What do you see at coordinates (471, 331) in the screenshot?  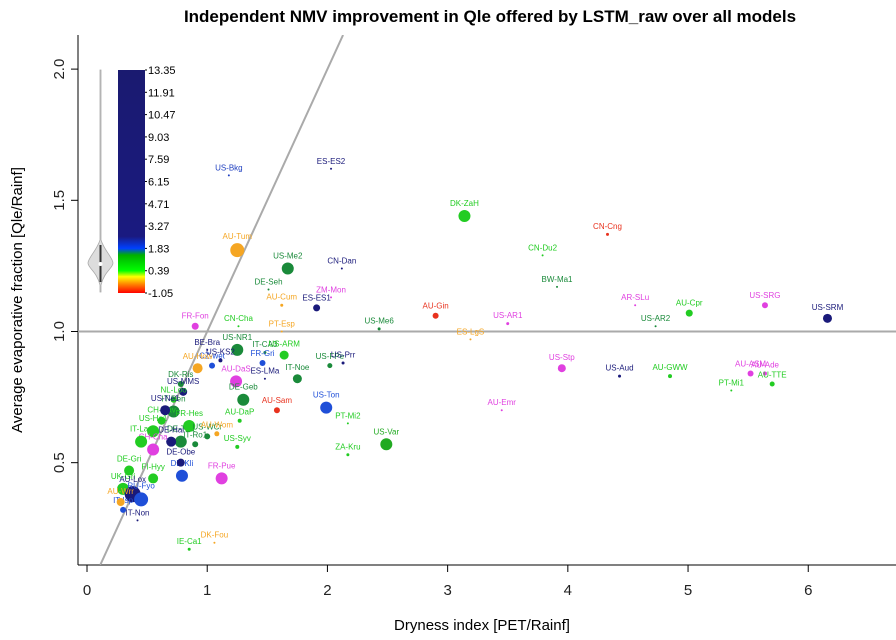 I see `point-label: ES-LgS` at bounding box center [471, 331].